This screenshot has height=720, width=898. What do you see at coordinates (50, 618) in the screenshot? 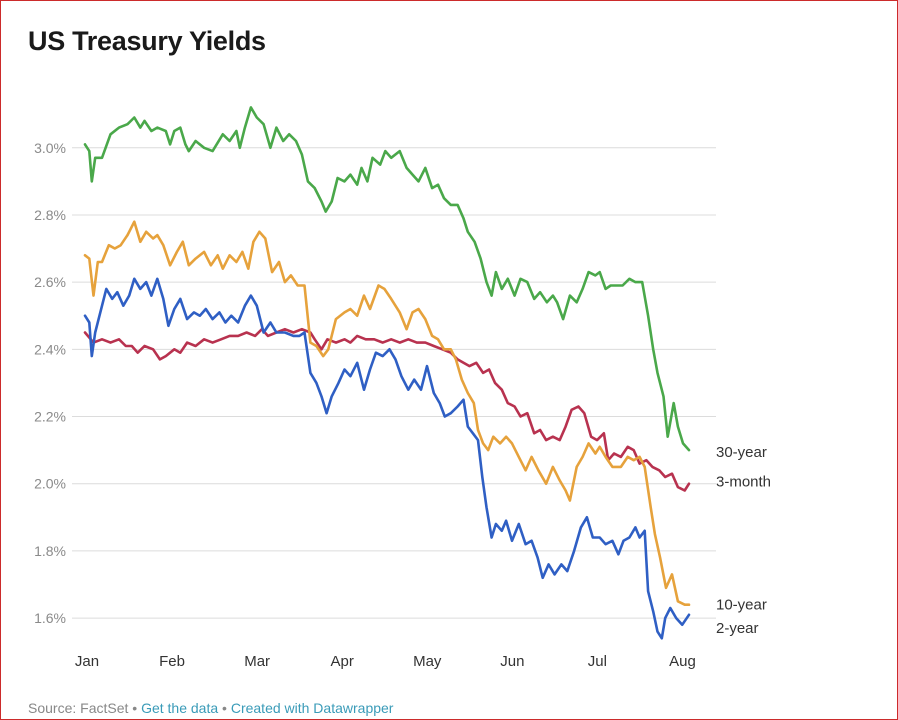
I see `y-tick-label: 1.6%` at bounding box center [50, 618].